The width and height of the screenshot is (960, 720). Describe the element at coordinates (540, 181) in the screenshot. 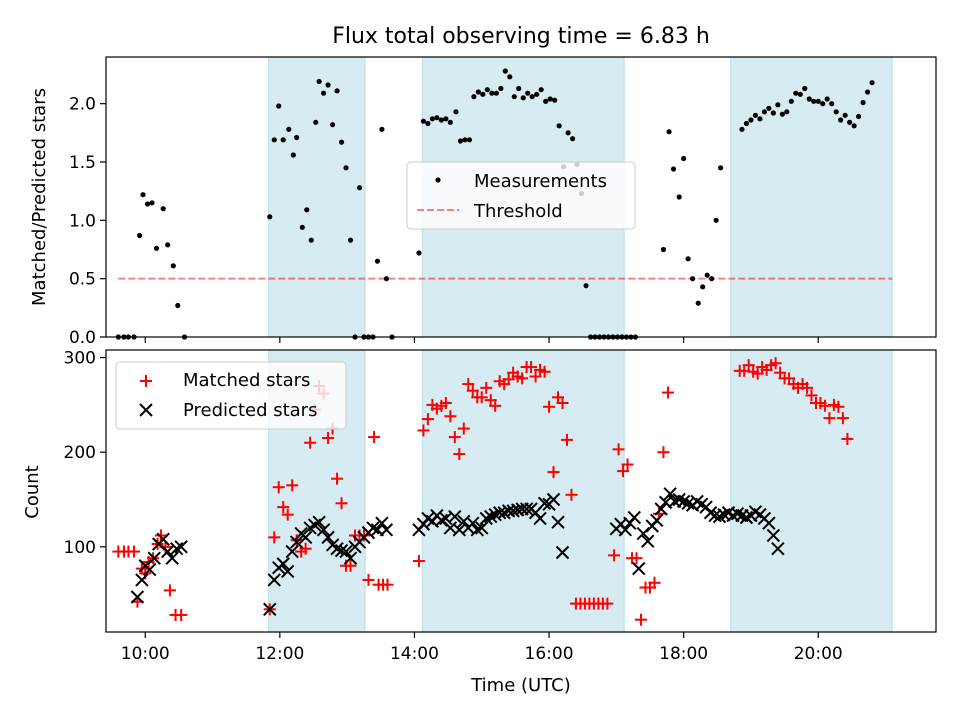

I see `legend-measurements-label: Measurements` at that location.